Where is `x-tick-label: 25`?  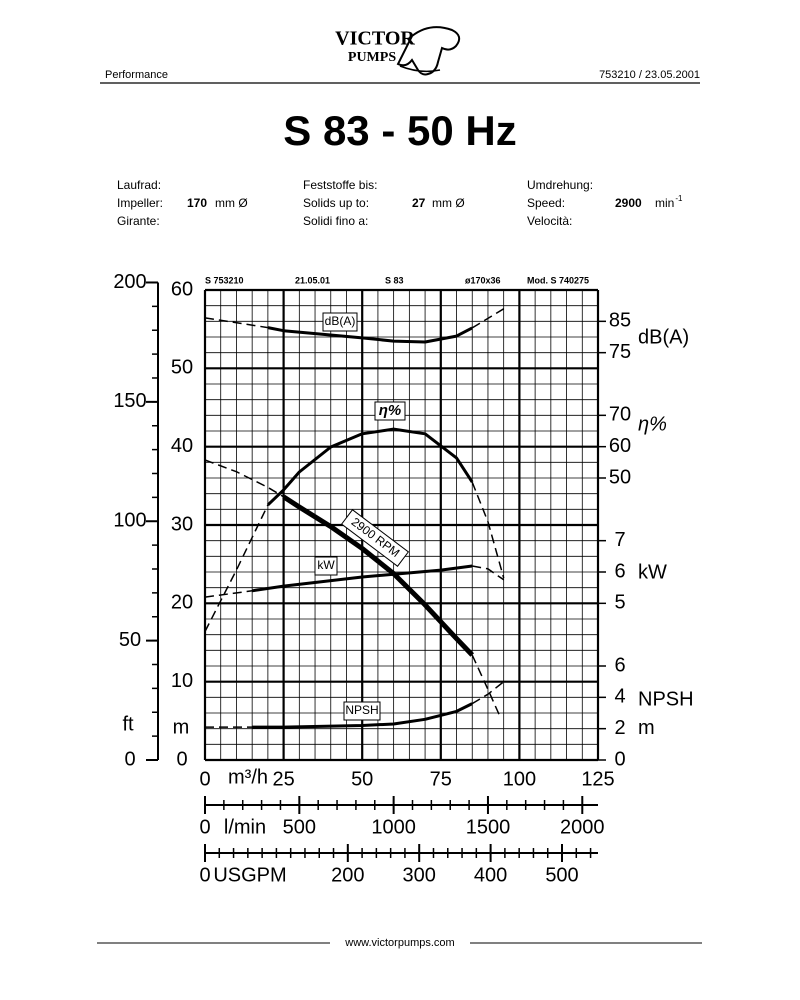 x-tick-label: 25 is located at coordinates (283, 779).